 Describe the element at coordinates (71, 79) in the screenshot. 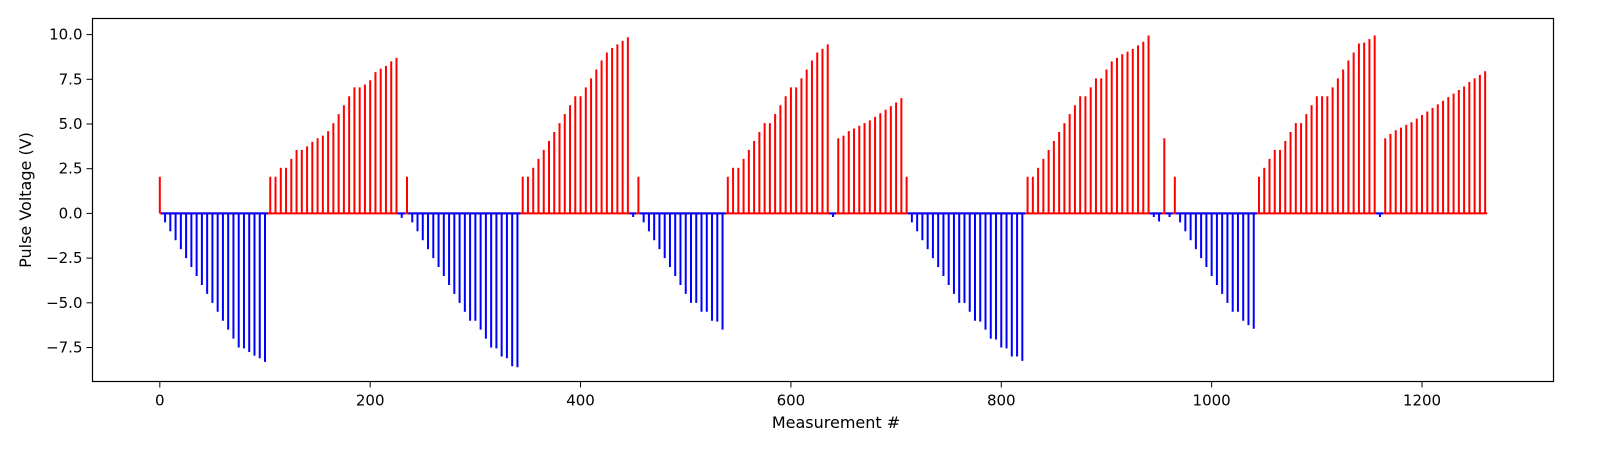

I see `y-tick-label: 7.5` at that location.